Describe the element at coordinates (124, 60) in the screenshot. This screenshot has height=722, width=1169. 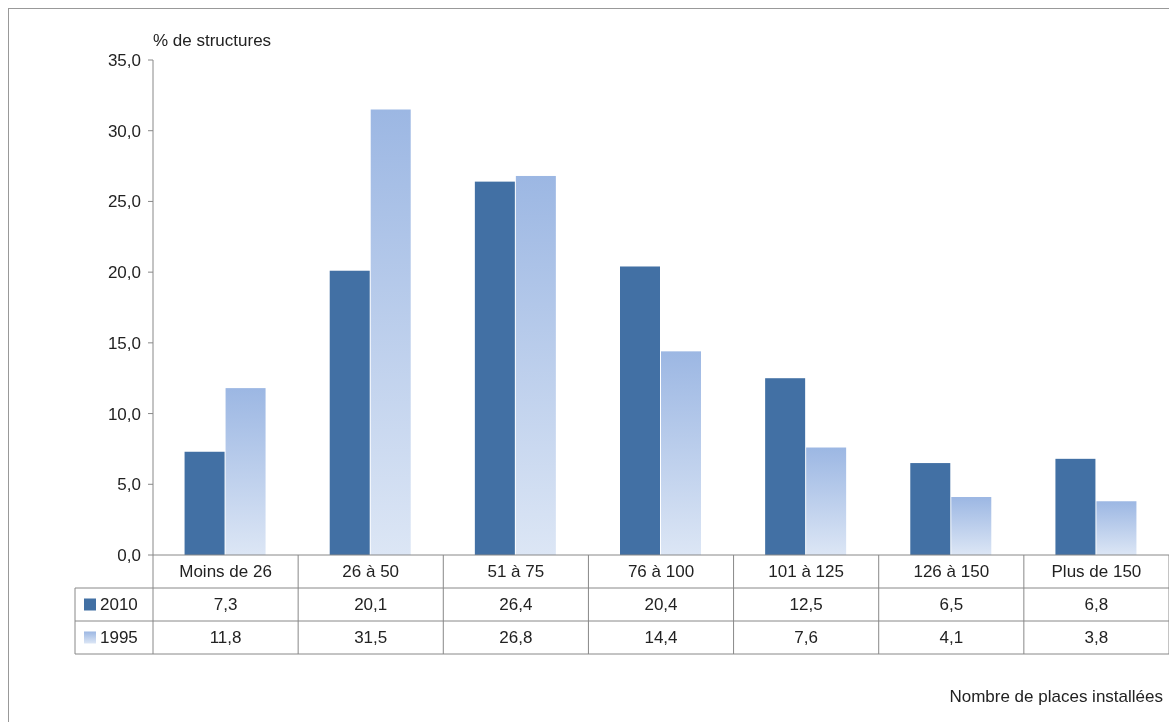
I see `y-tick-label: 35,0` at that location.